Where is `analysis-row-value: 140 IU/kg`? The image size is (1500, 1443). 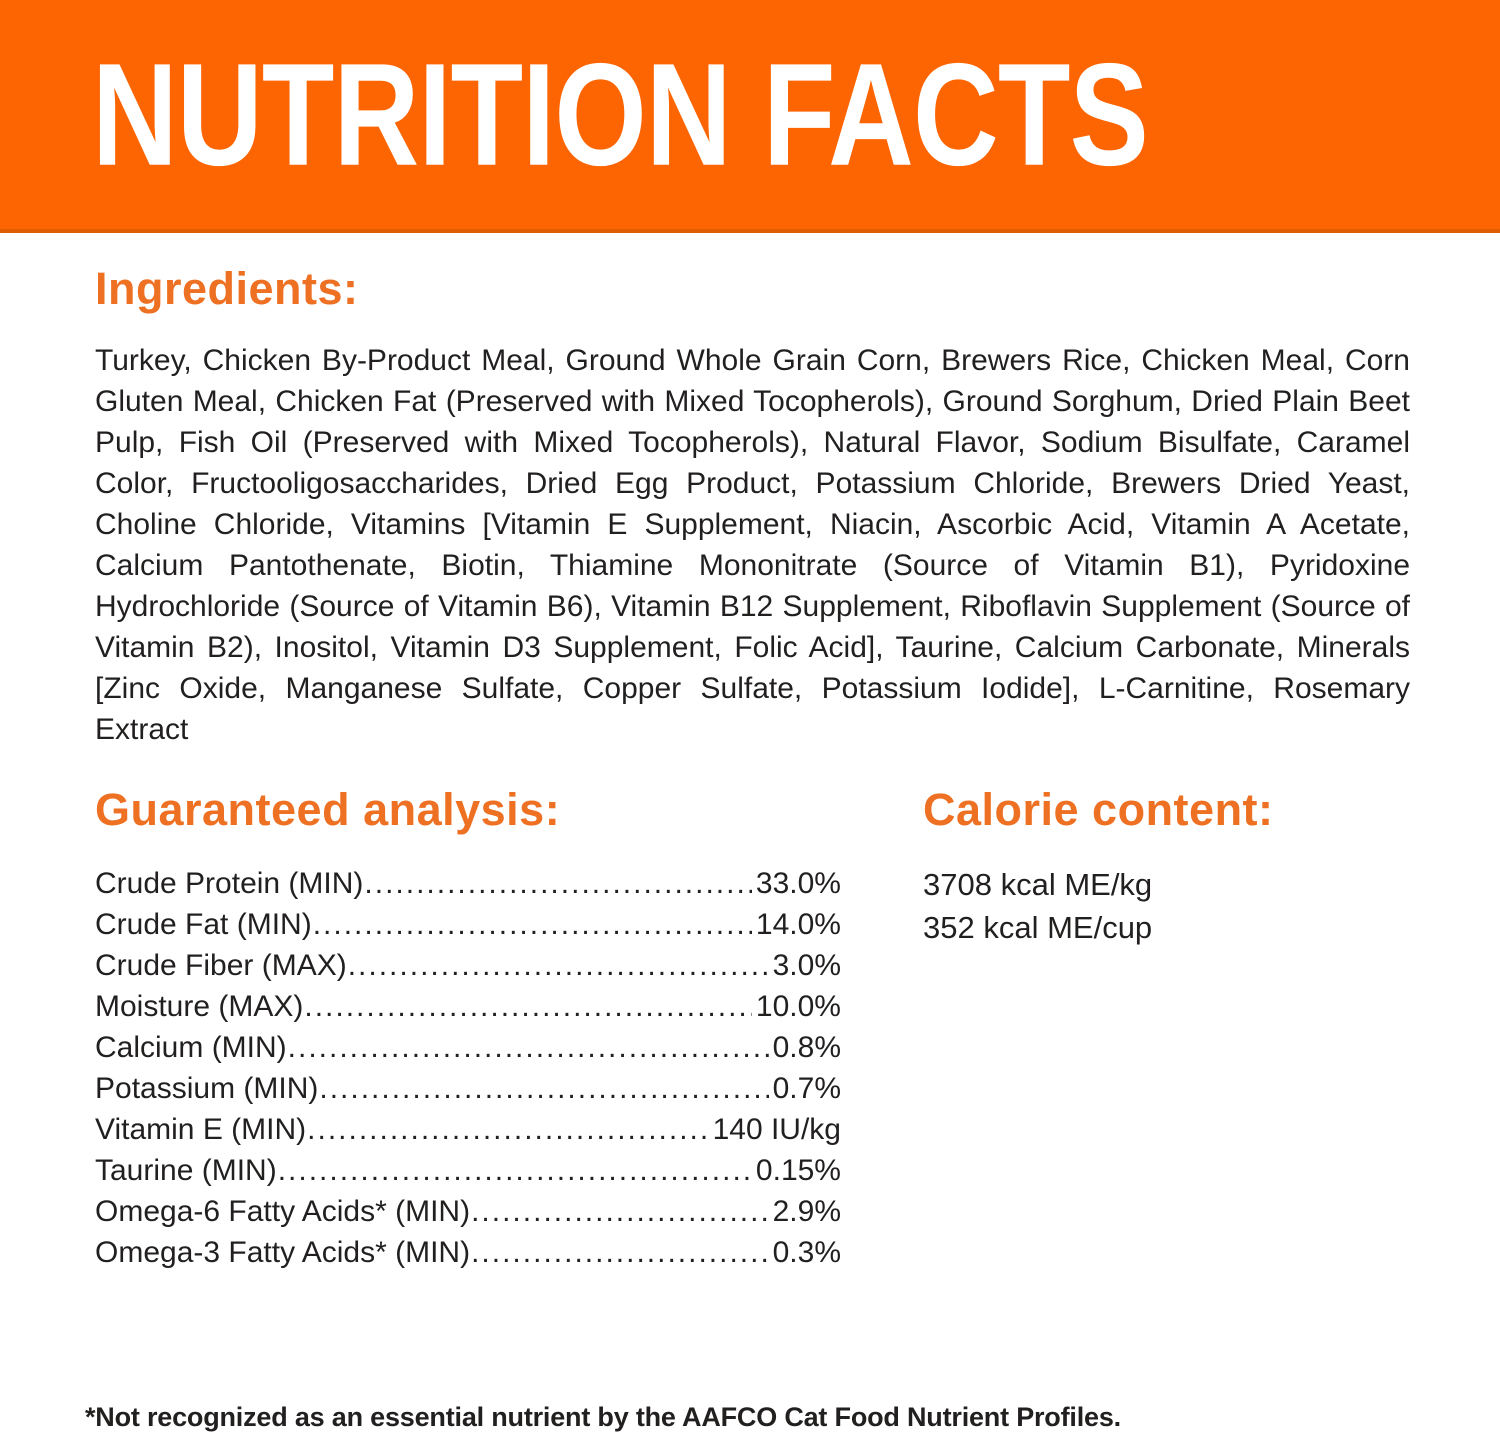 analysis-row-value: 140 IU/kg is located at coordinates (776, 1129).